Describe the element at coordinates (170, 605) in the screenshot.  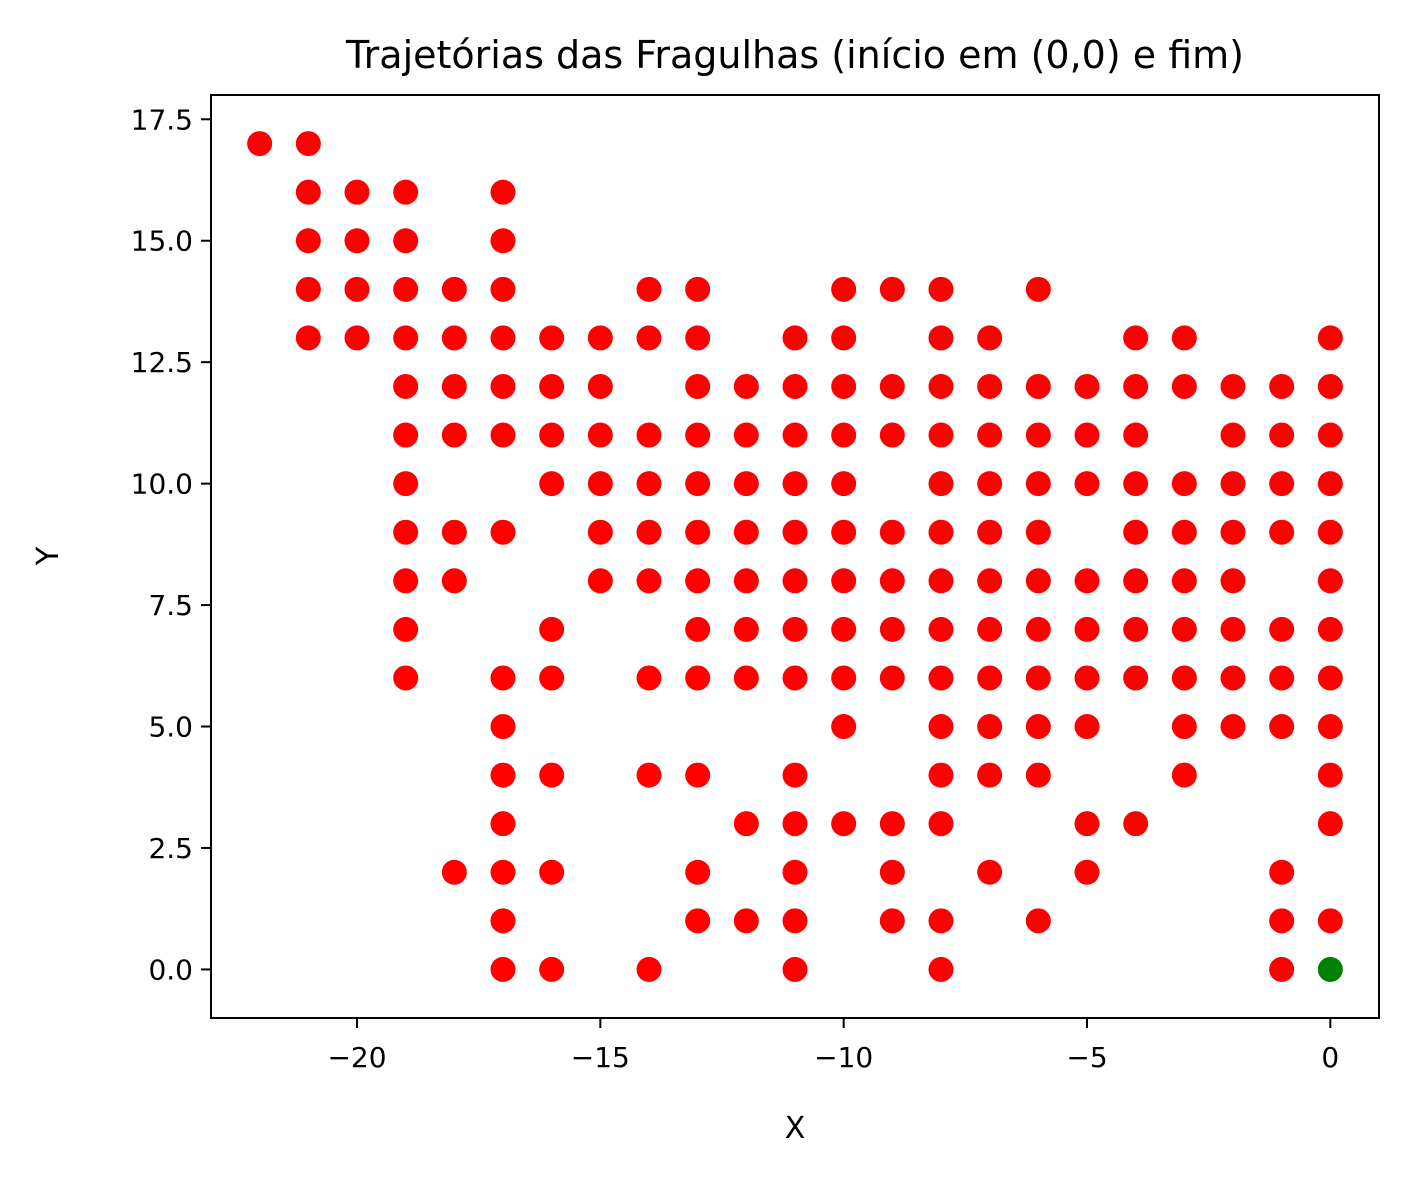
I see `y-tick-label: 7.5` at that location.